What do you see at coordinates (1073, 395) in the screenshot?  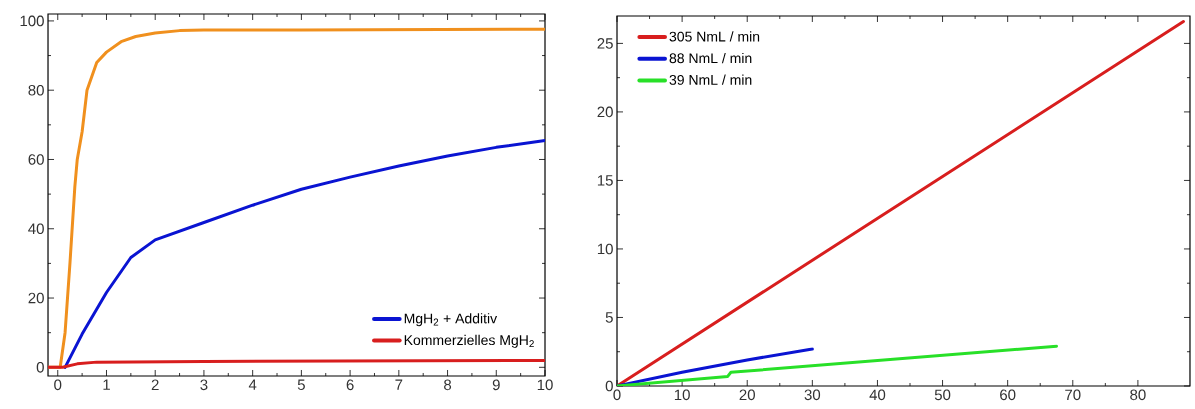 I see `x-tick-label: 70` at bounding box center [1073, 395].